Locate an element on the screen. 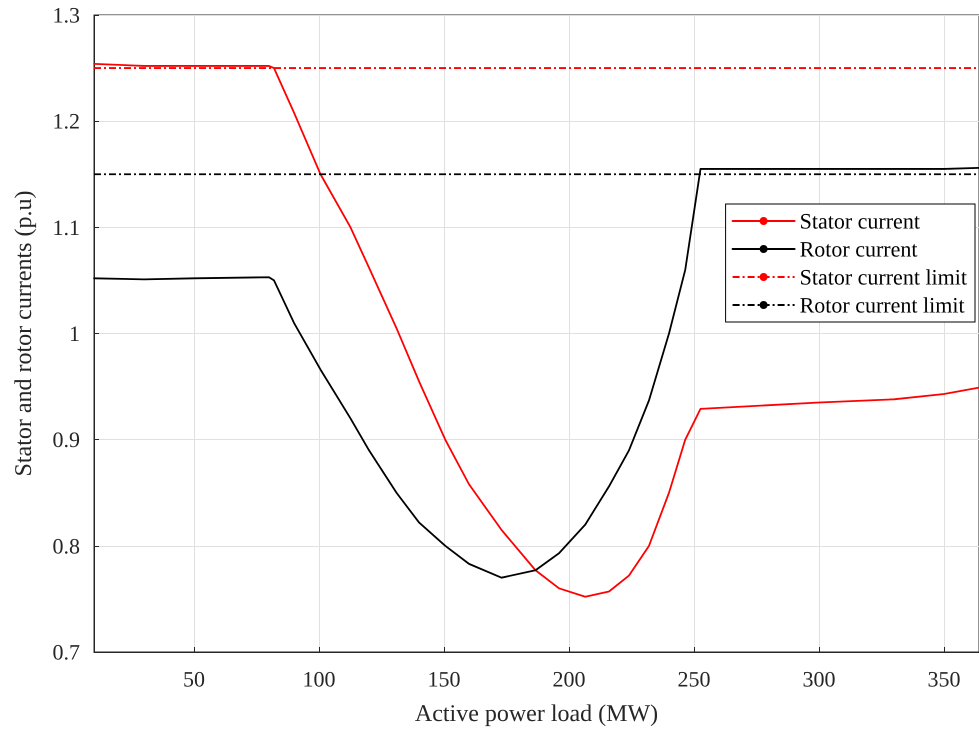 This screenshot has height=740, width=979. x-axis-title: Active power load (MW) is located at coordinates (536, 714).